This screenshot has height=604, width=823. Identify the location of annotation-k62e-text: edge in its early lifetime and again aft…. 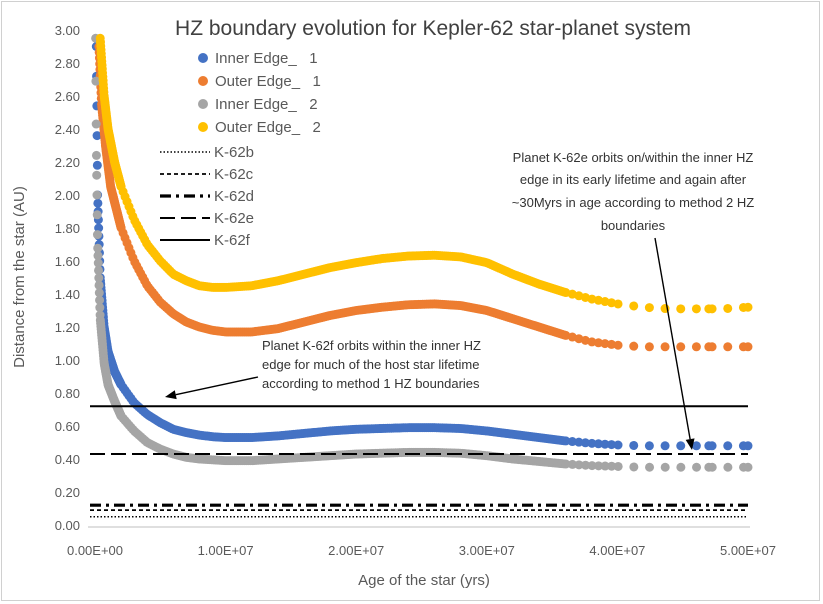
(633, 179).